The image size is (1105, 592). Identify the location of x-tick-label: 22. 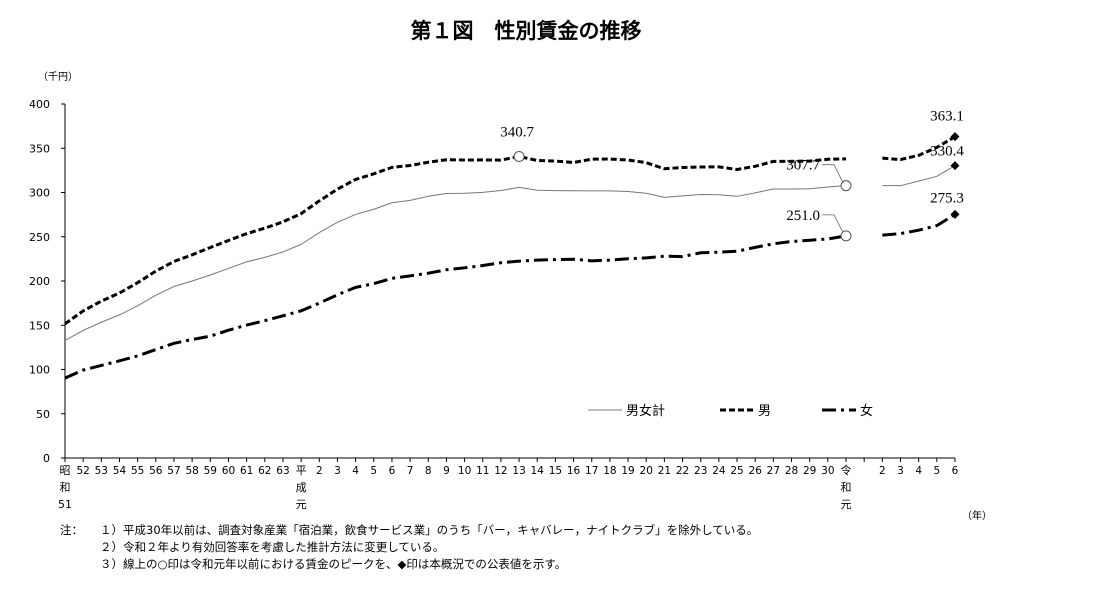
(682, 471).